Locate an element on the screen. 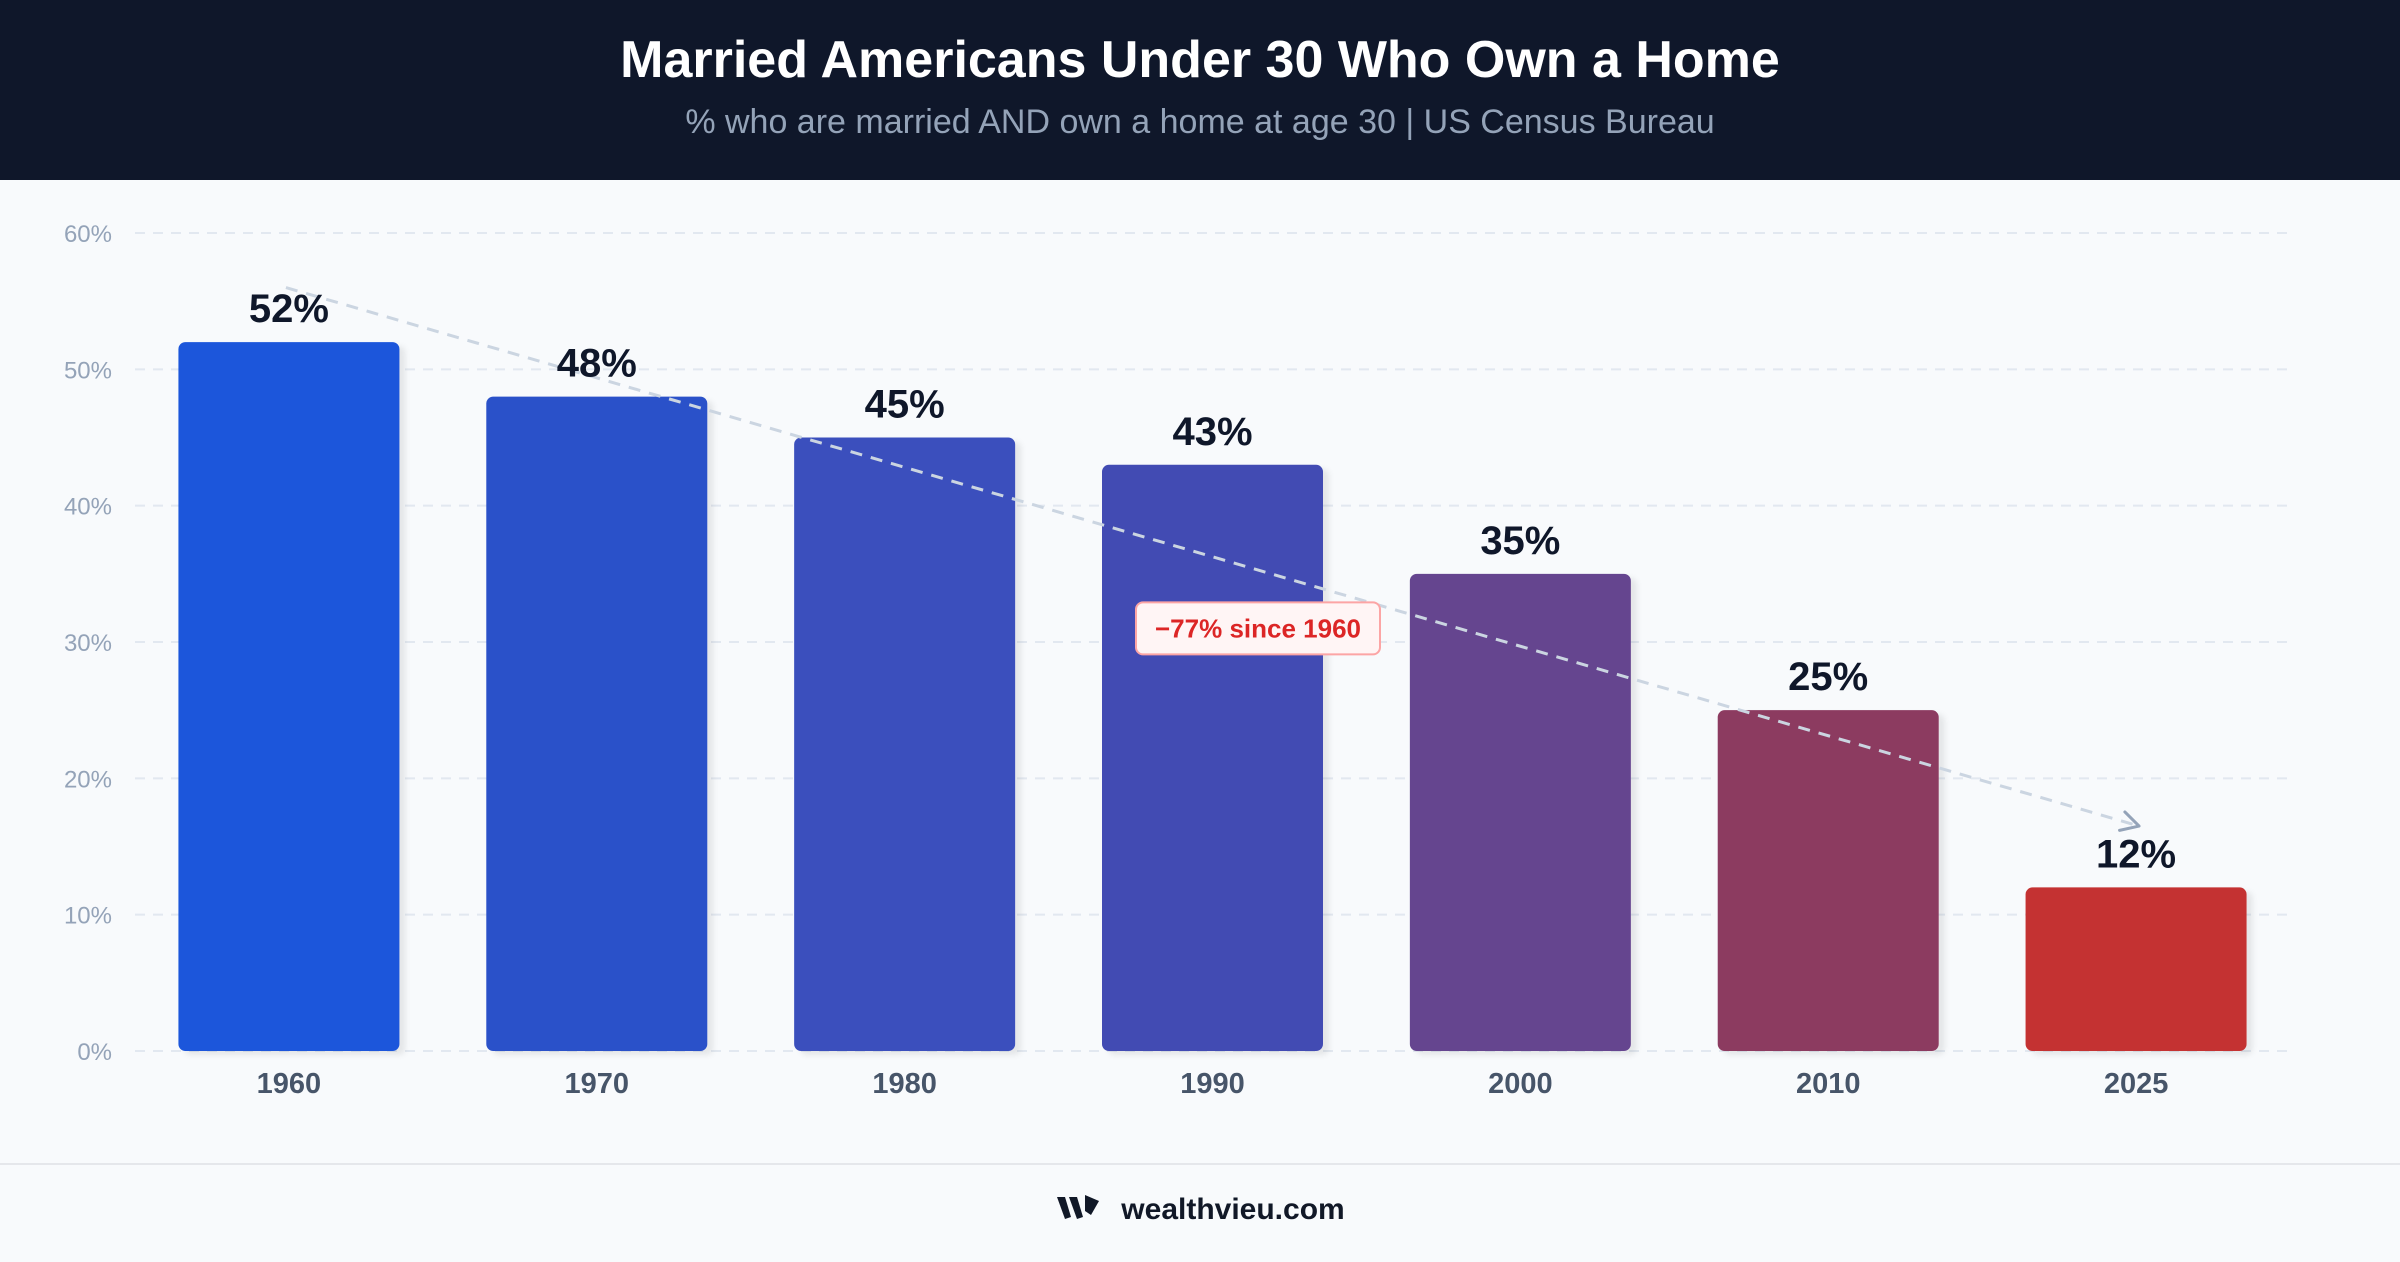  x-tick-label: 1970 is located at coordinates (597, 1084).